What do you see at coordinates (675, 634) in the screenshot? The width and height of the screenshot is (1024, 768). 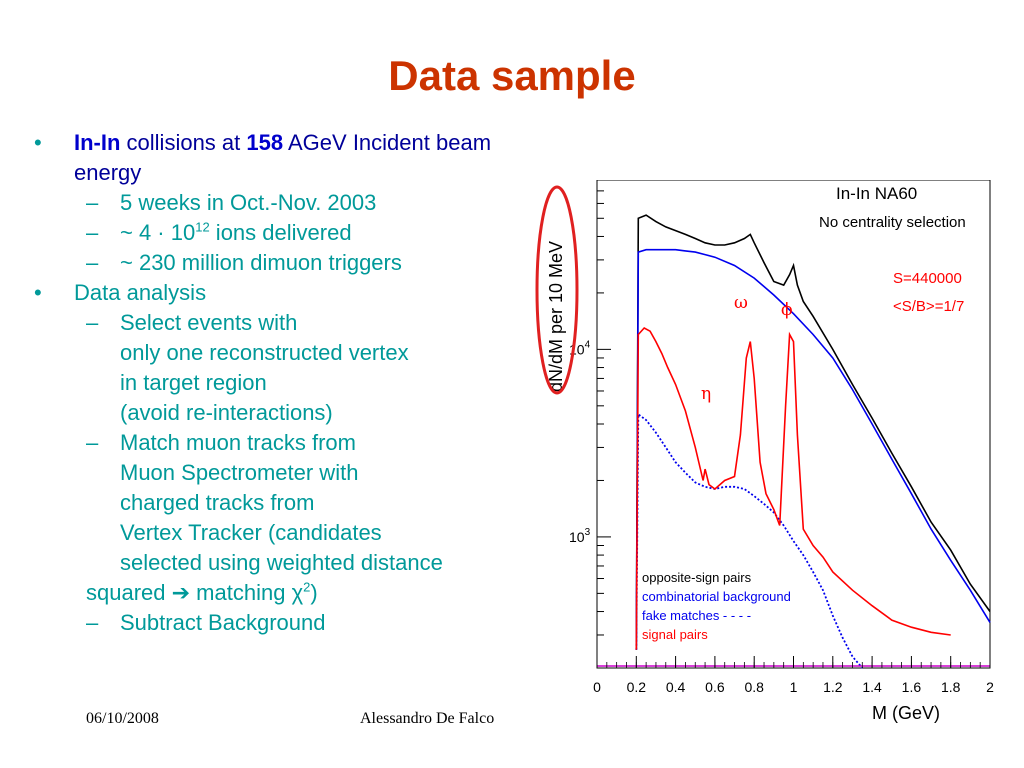 I see `legend-entry: signal pairs` at bounding box center [675, 634].